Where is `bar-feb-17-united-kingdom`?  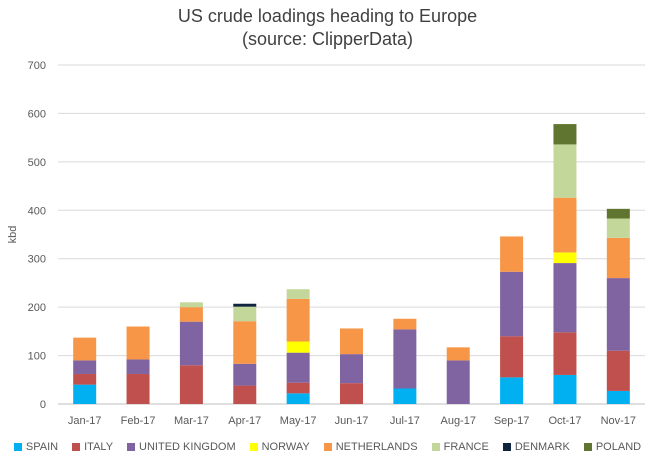
bar-feb-17-united-kingdom is located at coordinates (138, 366).